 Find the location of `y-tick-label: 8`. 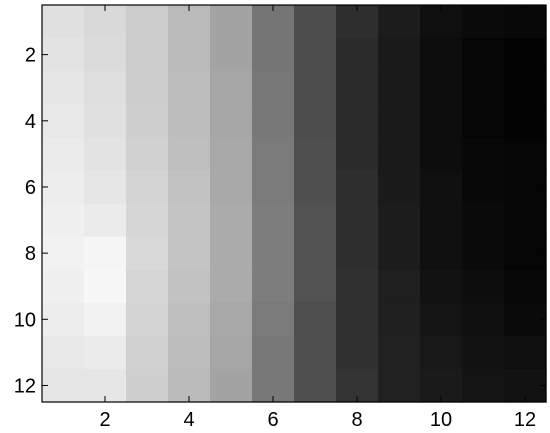

y-tick-label: 8 is located at coordinates (30, 254).